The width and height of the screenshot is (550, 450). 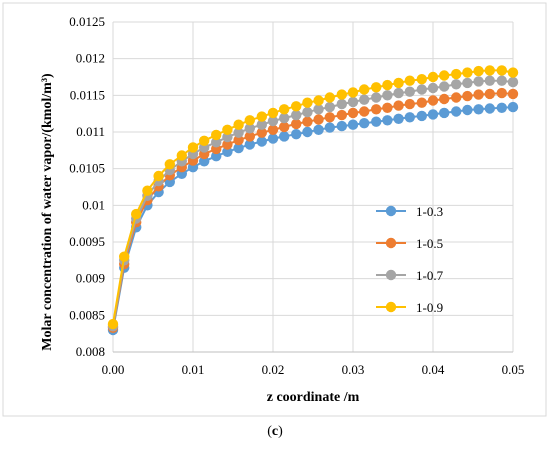 What do you see at coordinates (430, 275) in the screenshot?
I see `legend-label: 1-0.7` at bounding box center [430, 275].